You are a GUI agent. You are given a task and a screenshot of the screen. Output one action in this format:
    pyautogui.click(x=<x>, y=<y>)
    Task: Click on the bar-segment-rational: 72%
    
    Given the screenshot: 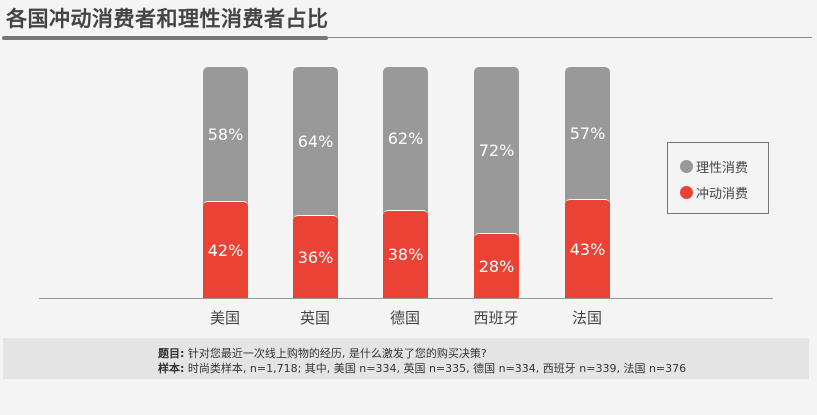 What is the action you would take?
    pyautogui.click(x=496, y=153)
    